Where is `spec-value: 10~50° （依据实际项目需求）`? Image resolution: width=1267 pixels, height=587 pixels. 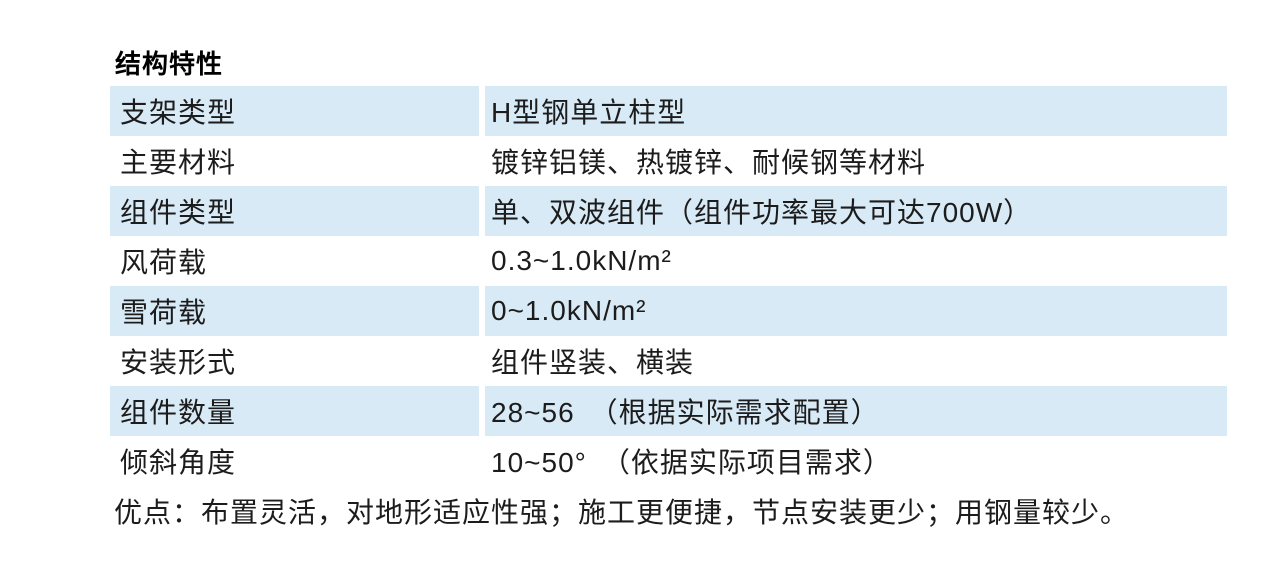
spec-value: 10~50° （依据实际项目需求） is located at coordinates (691, 462).